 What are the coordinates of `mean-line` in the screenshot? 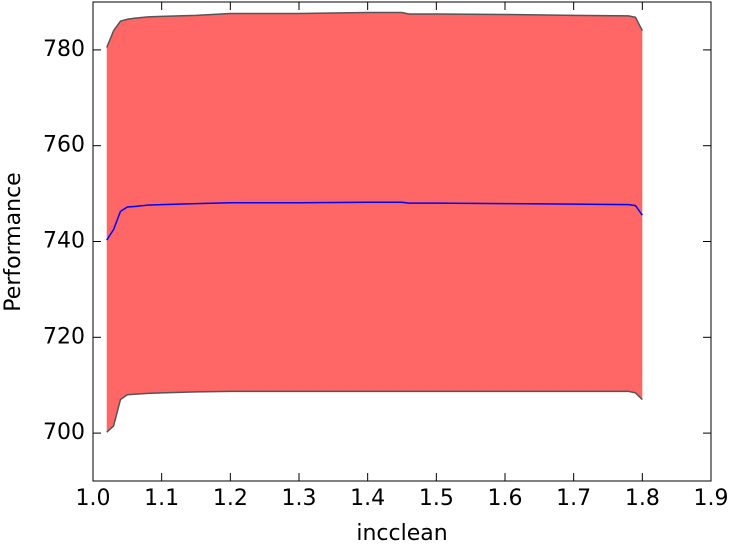 It's located at (374, 221).